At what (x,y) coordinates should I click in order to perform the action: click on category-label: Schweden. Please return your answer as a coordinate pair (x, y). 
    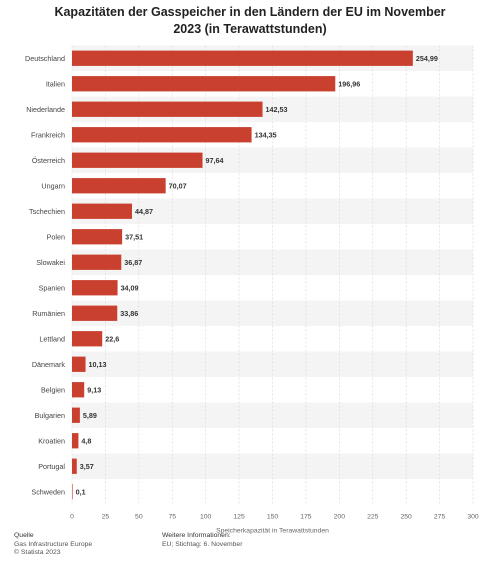
    Looking at the image, I should click on (48, 491).